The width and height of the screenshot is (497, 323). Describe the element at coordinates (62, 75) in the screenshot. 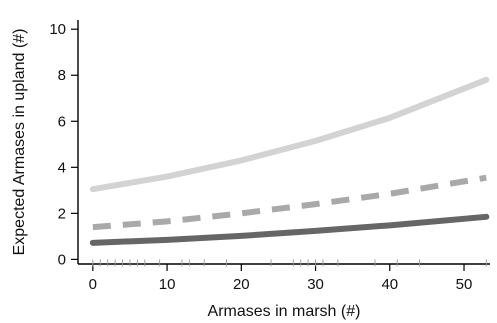

I see `y-tick-label-8: 8` at that location.